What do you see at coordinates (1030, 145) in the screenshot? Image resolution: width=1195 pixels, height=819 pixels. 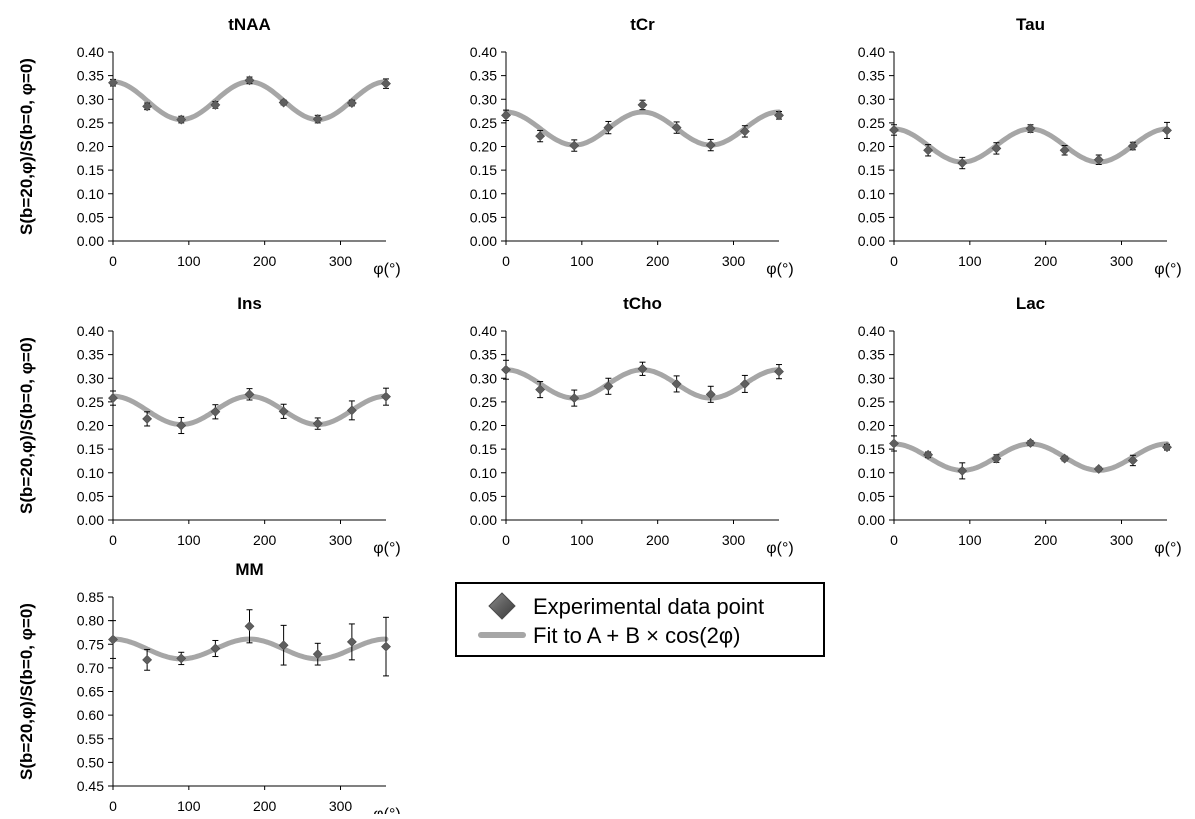 I see `fit-curve` at bounding box center [1030, 145].